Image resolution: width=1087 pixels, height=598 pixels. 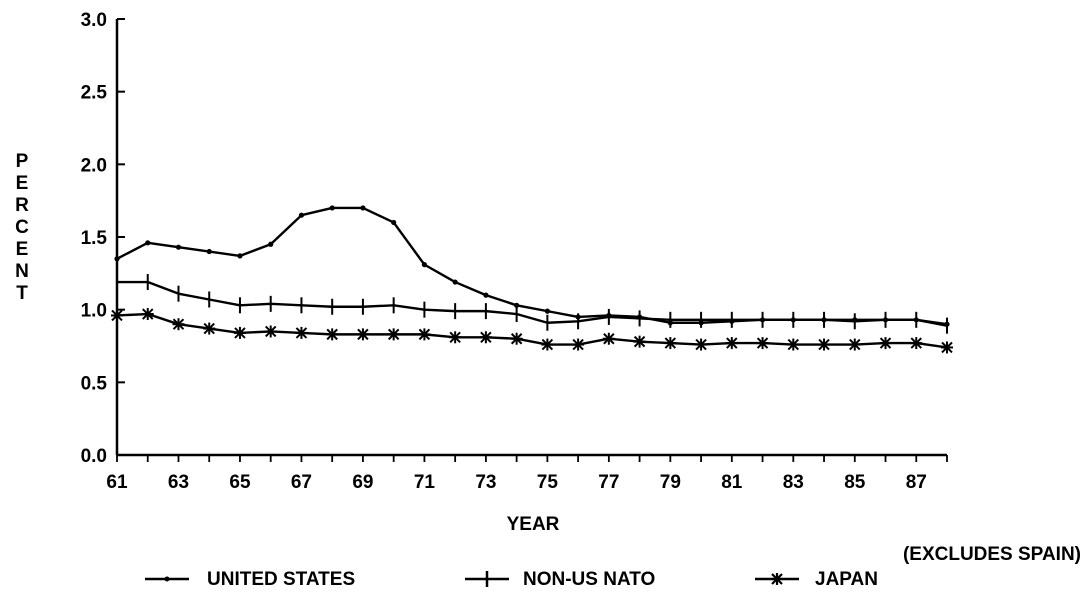 I want to click on y-axis-title-letter: R, so click(x=22, y=205).